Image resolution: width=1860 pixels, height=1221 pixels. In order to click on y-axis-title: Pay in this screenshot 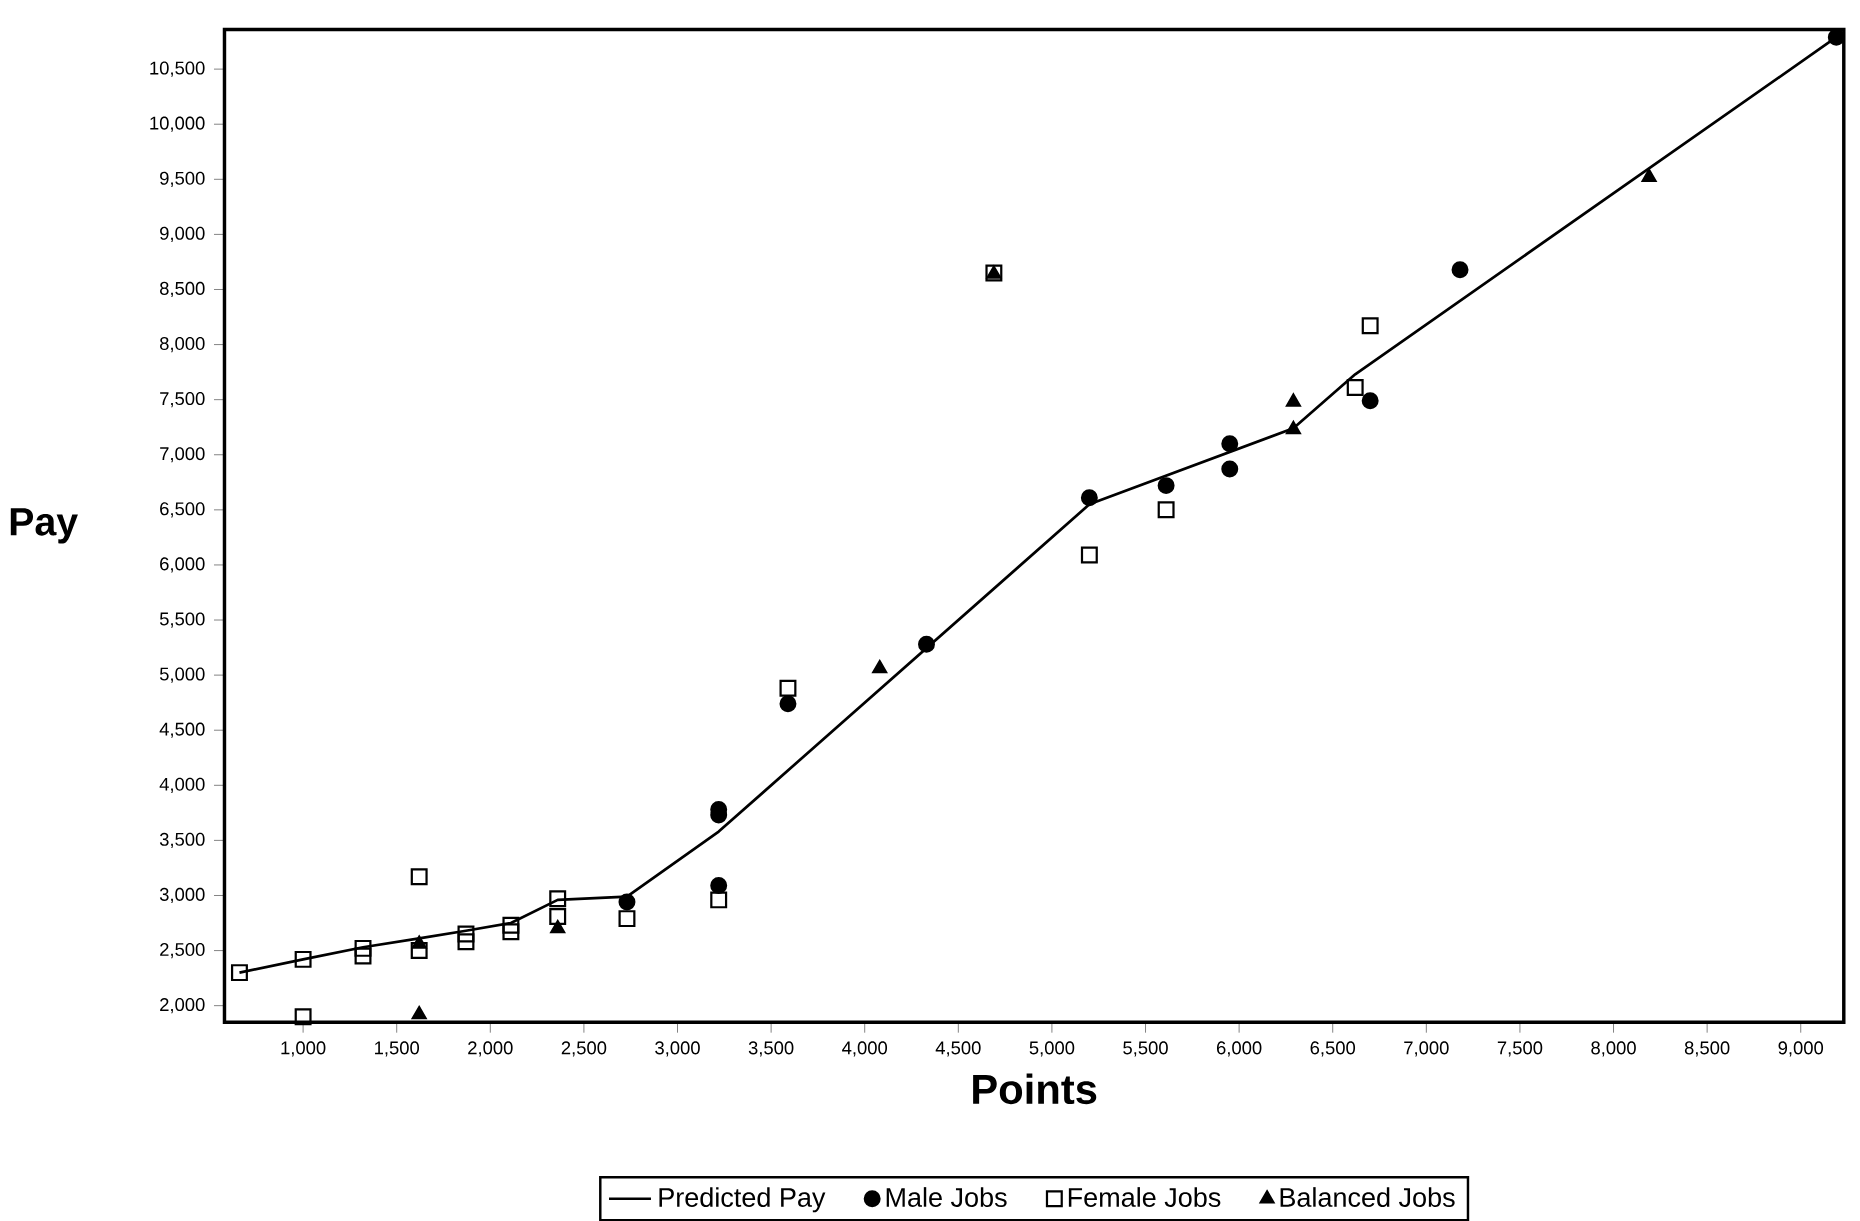, I will do `click(44, 526)`.